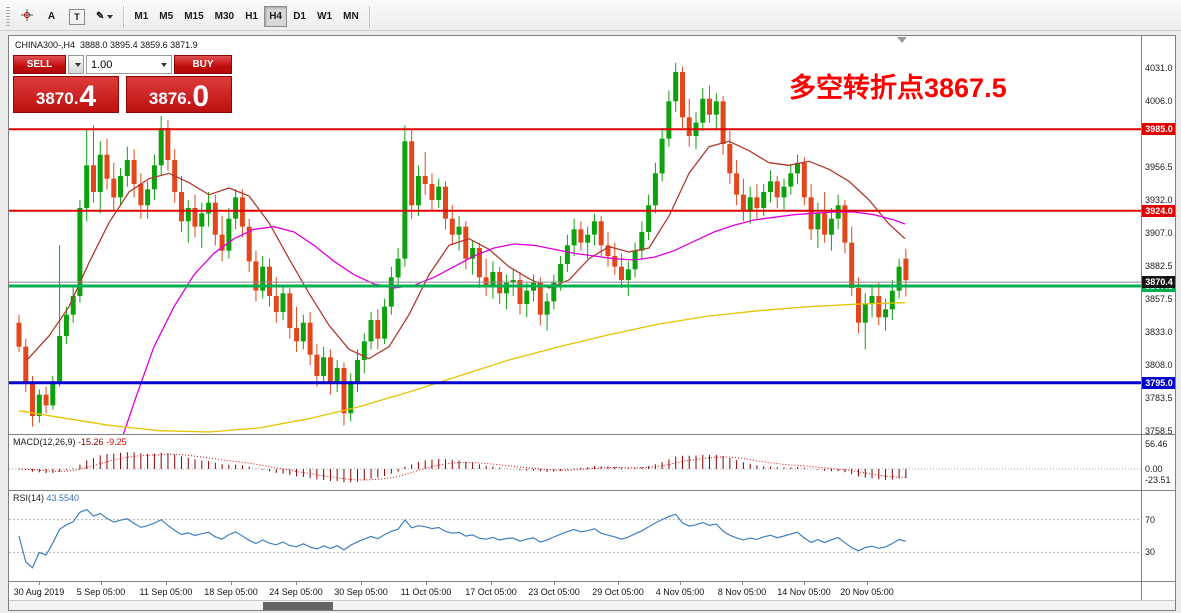 The image size is (1181, 613). I want to click on buy-button: BUY, so click(203, 64).